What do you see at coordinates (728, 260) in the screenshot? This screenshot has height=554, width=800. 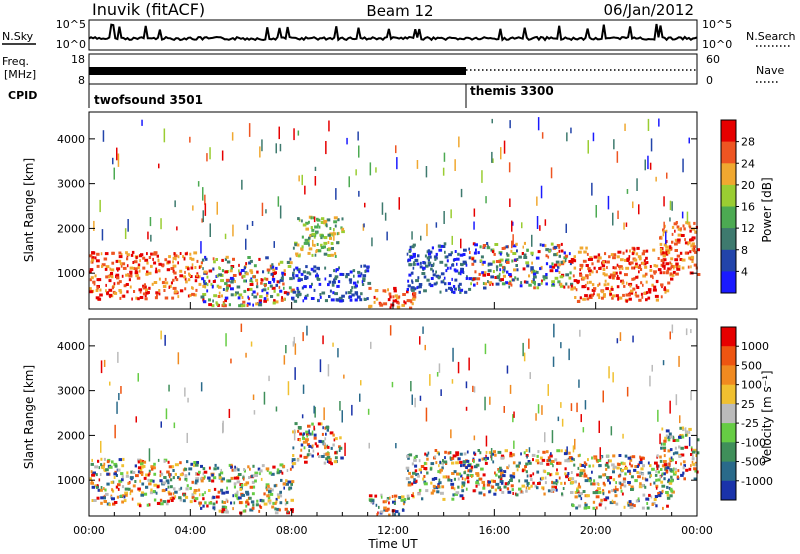 I see `power-colorbar-segment` at bounding box center [728, 260].